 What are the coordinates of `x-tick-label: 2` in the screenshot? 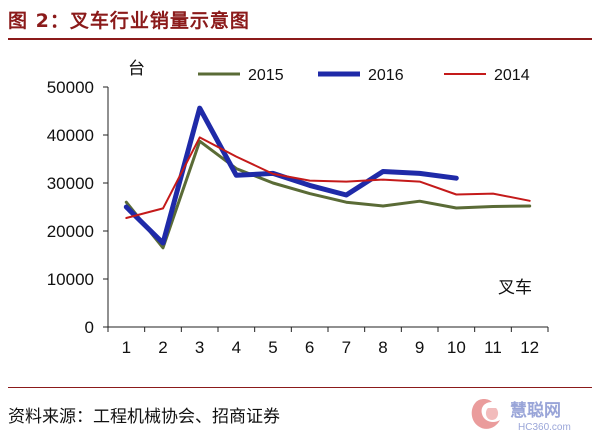 It's located at (162, 347).